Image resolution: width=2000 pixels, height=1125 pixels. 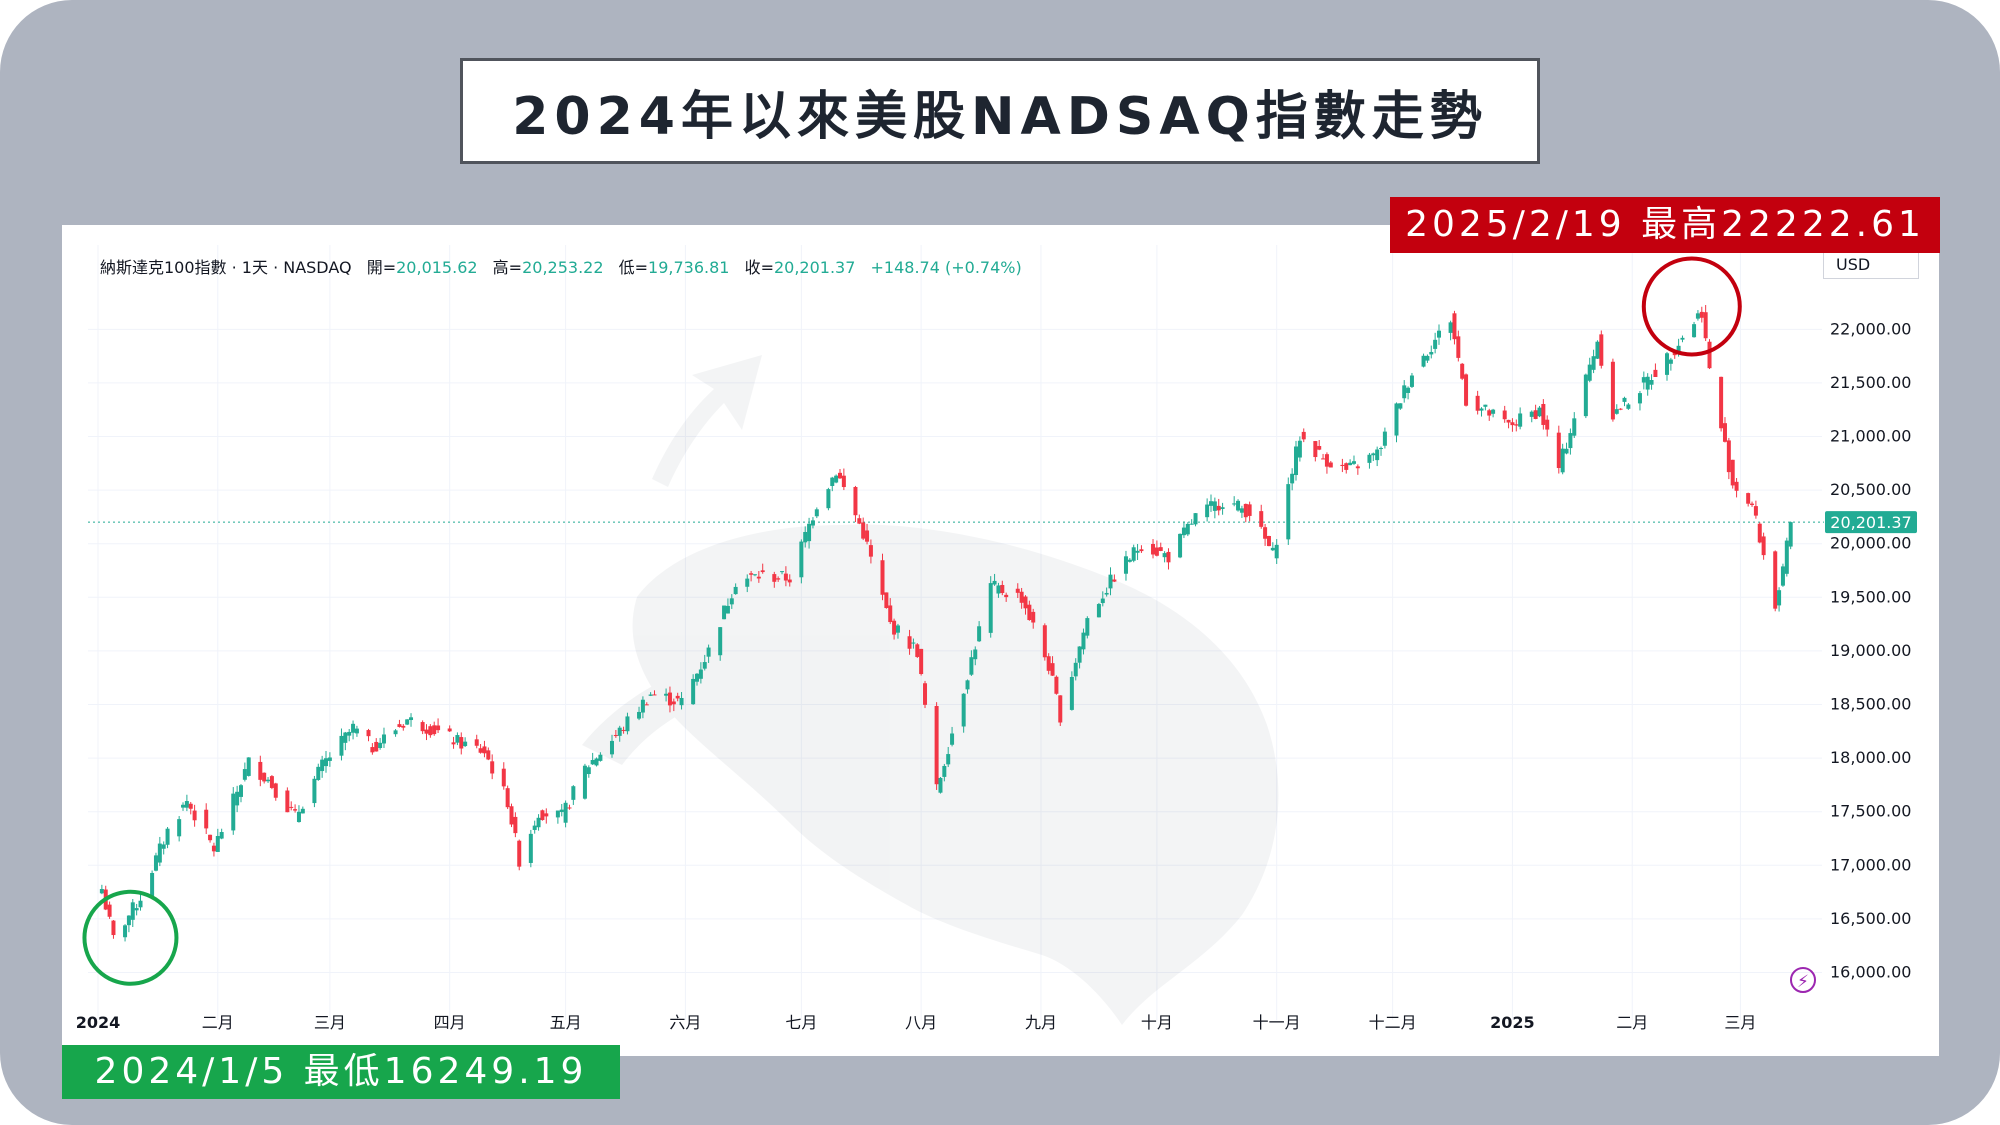 I want to click on currency-selector: USD, so click(x=1871, y=264).